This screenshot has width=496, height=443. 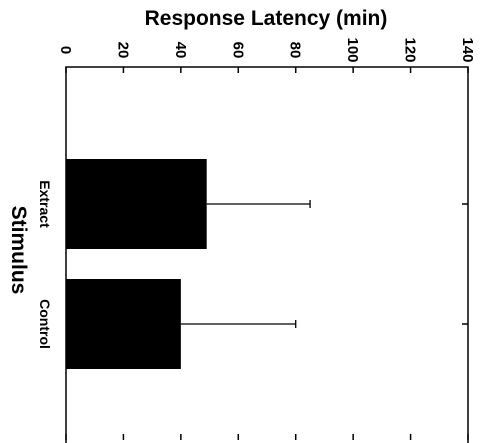 I want to click on tick-label: 60, so click(x=237, y=50).